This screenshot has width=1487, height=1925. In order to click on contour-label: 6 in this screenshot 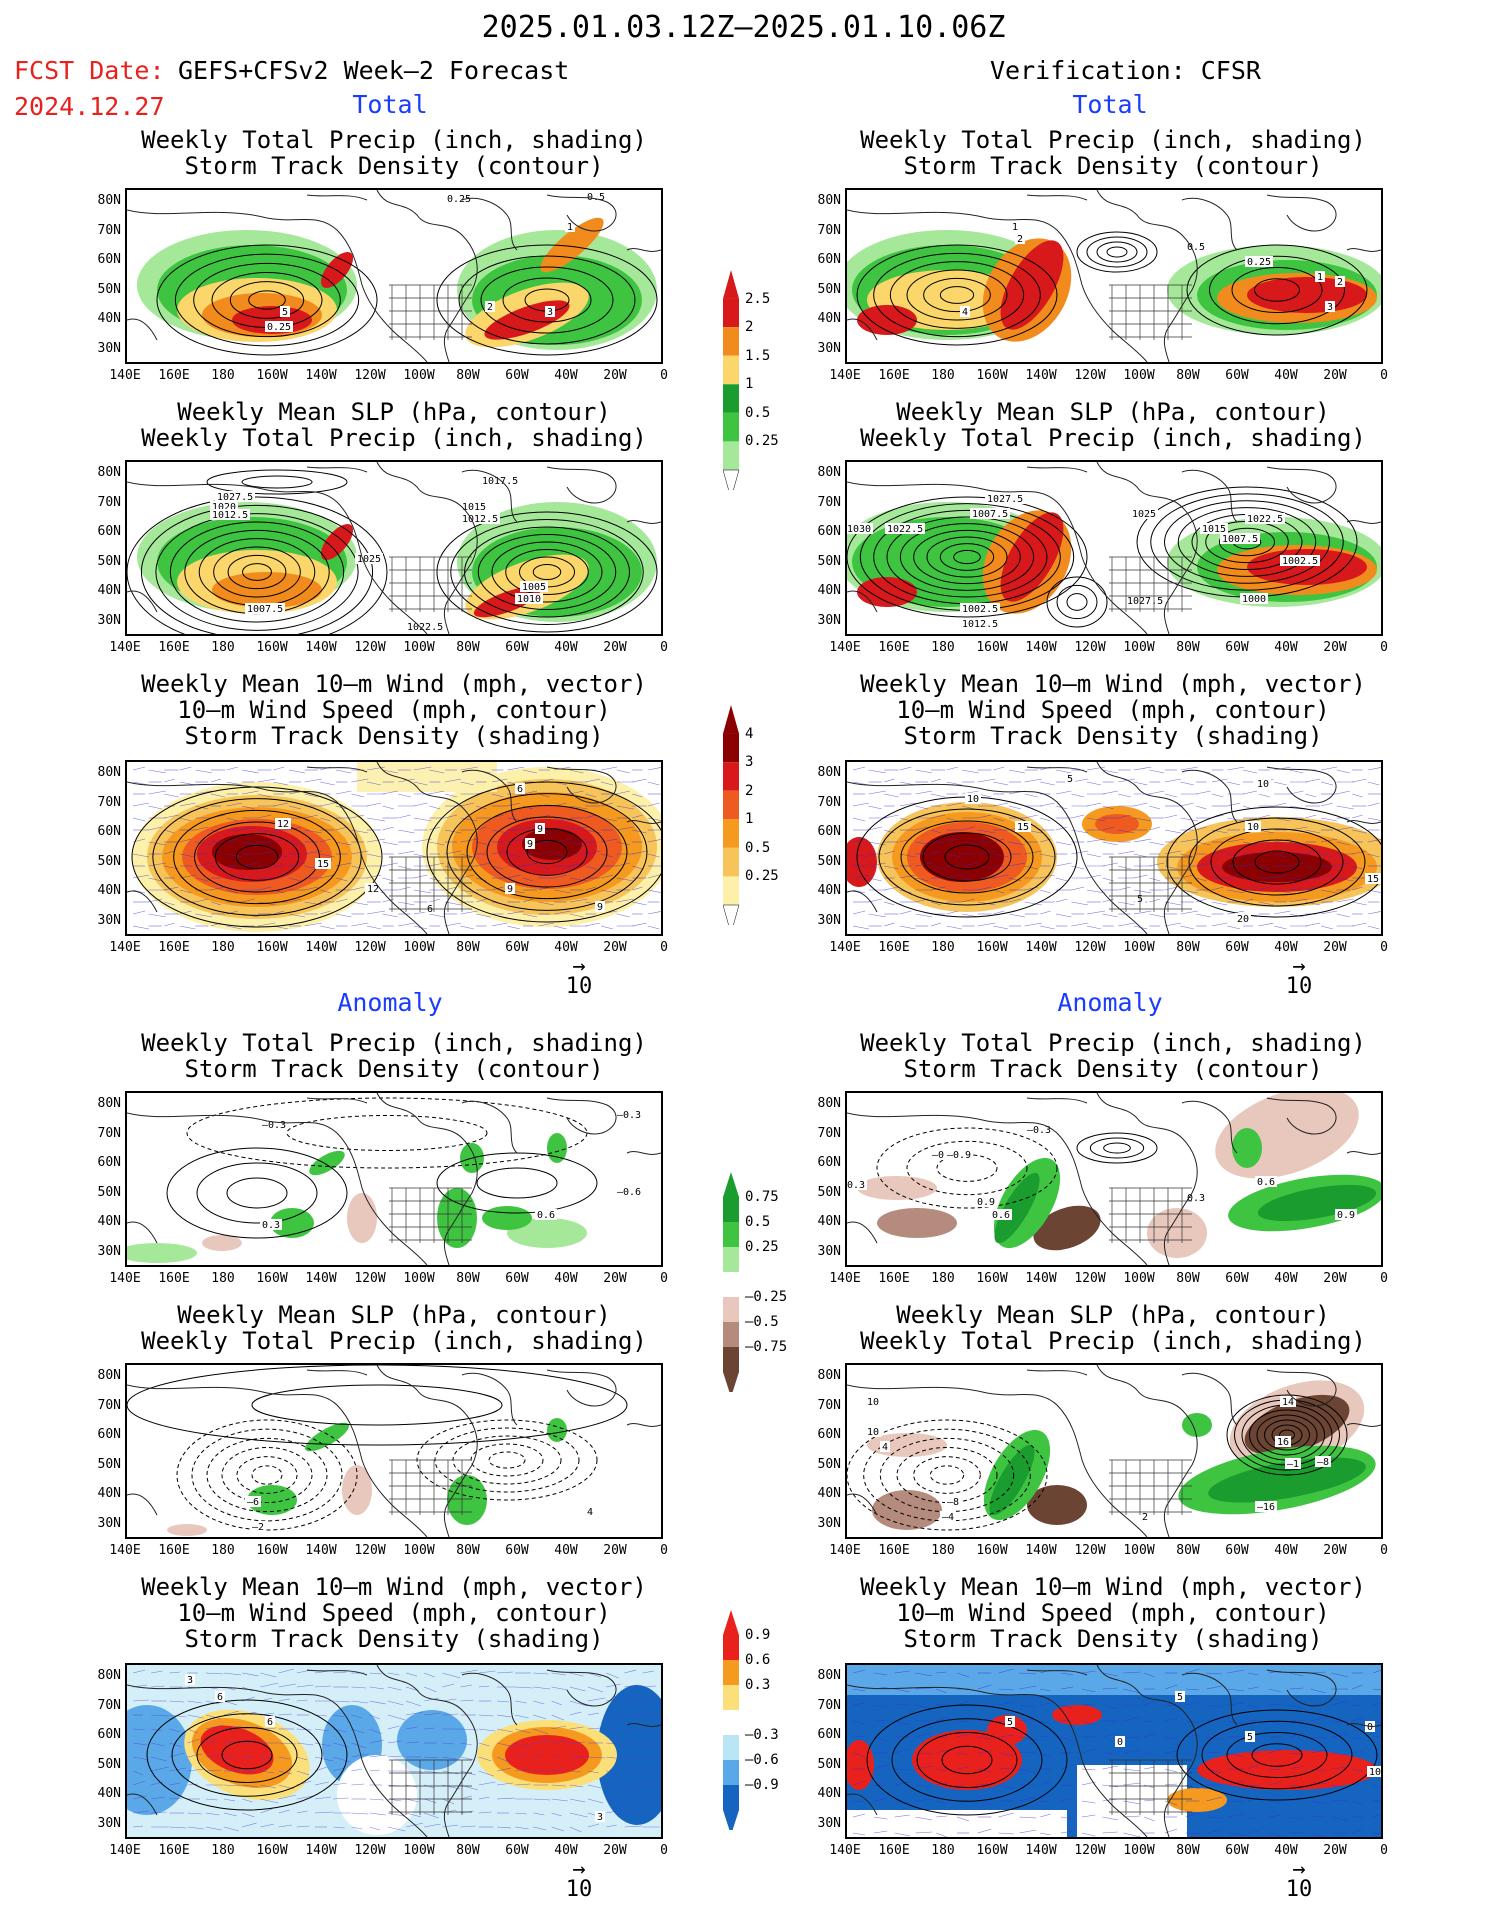, I will do `click(270, 1722)`.